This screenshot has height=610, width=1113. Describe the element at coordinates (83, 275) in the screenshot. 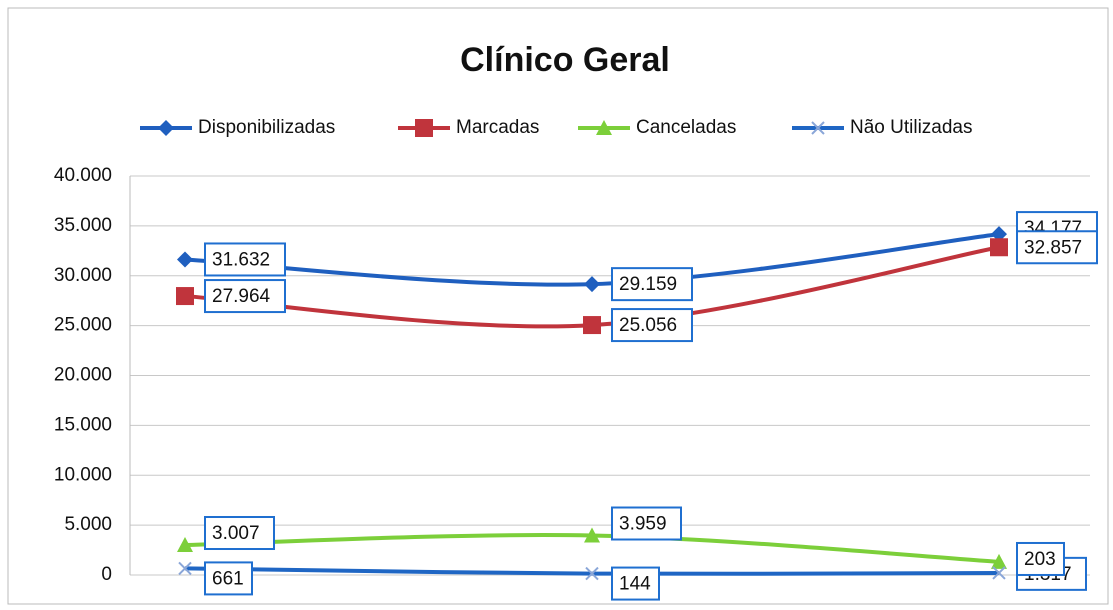

I see `y-tick-label: 30.000` at that location.